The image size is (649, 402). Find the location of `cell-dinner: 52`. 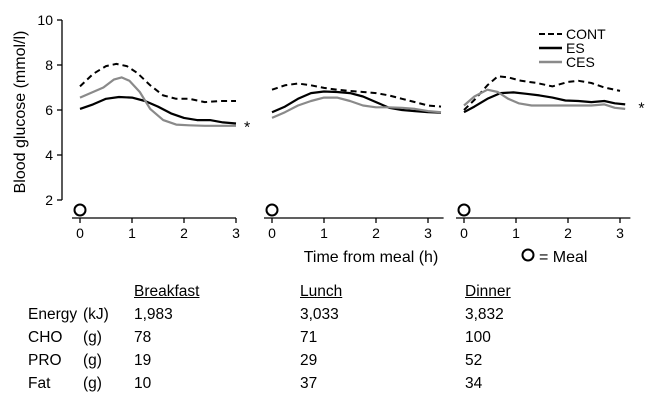

cell-dinner: 52 is located at coordinates (474, 360).